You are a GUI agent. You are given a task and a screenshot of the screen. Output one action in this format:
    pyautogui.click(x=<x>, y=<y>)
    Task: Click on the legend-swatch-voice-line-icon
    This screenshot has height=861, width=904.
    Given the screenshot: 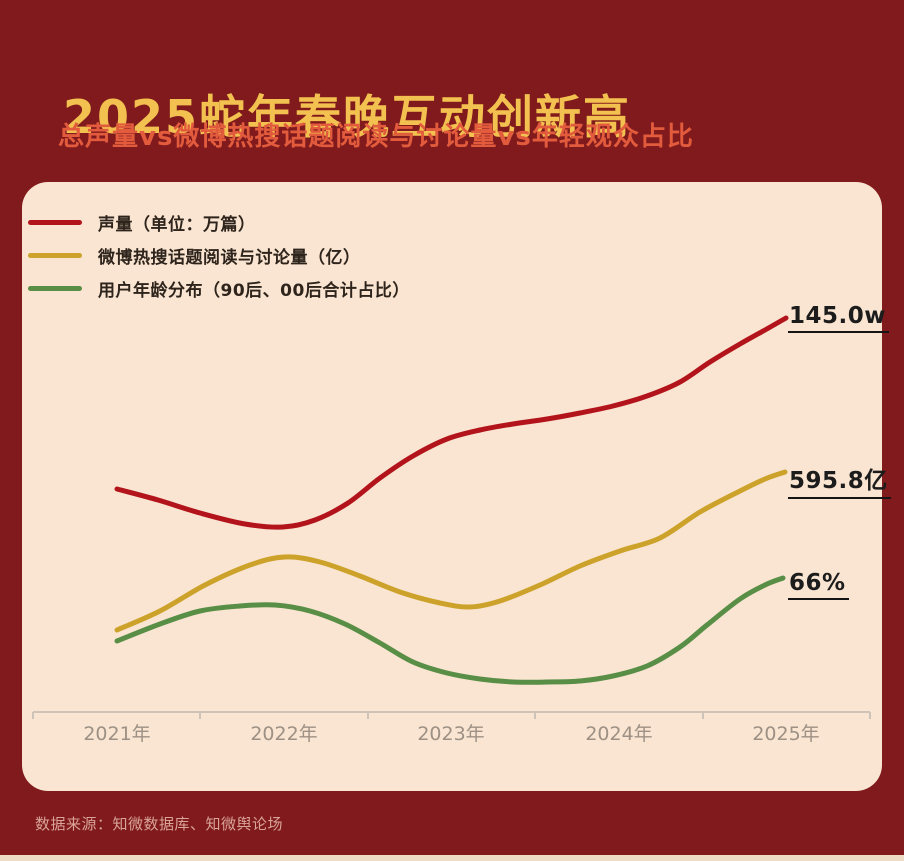 What is the action you would take?
    pyautogui.click(x=55, y=222)
    